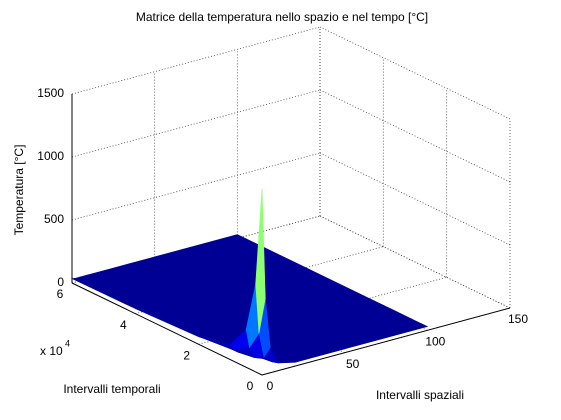  I want to click on surface-patch, so click(260, 261).